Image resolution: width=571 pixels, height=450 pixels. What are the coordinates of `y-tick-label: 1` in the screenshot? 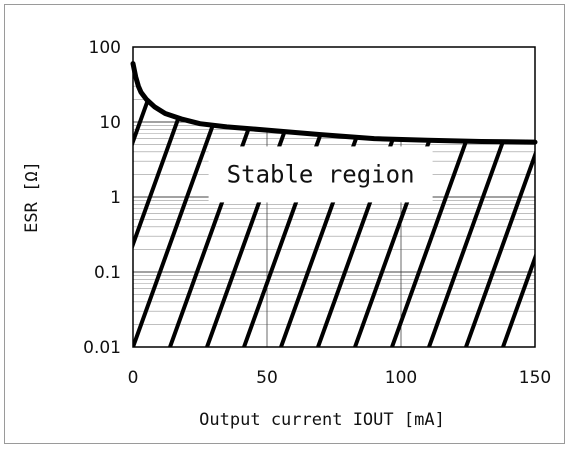 It's located at (115, 198).